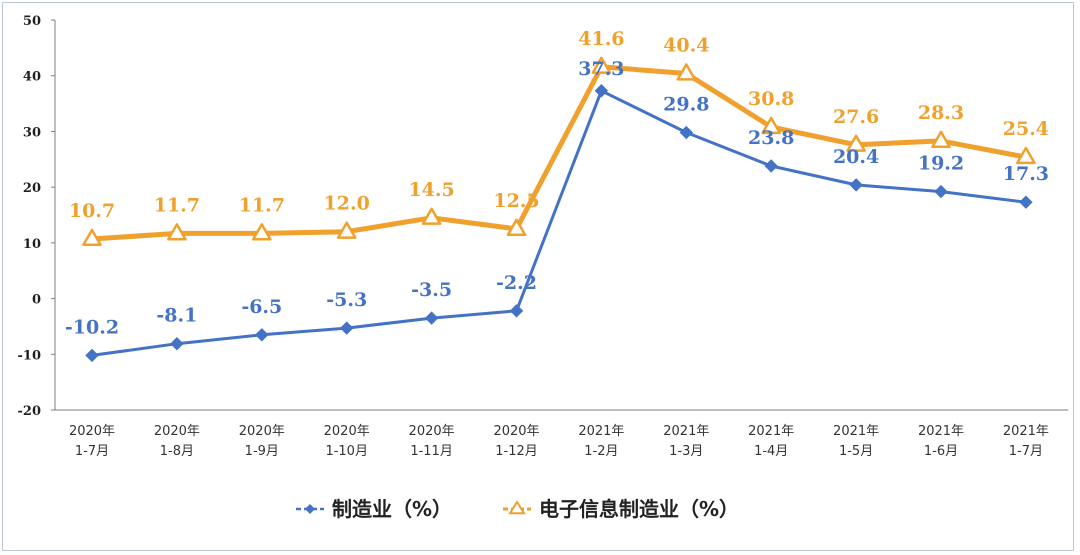 The height and width of the screenshot is (555, 1080). Describe the element at coordinates (30, 355) in the screenshot. I see `y-tick-label: -10` at that location.